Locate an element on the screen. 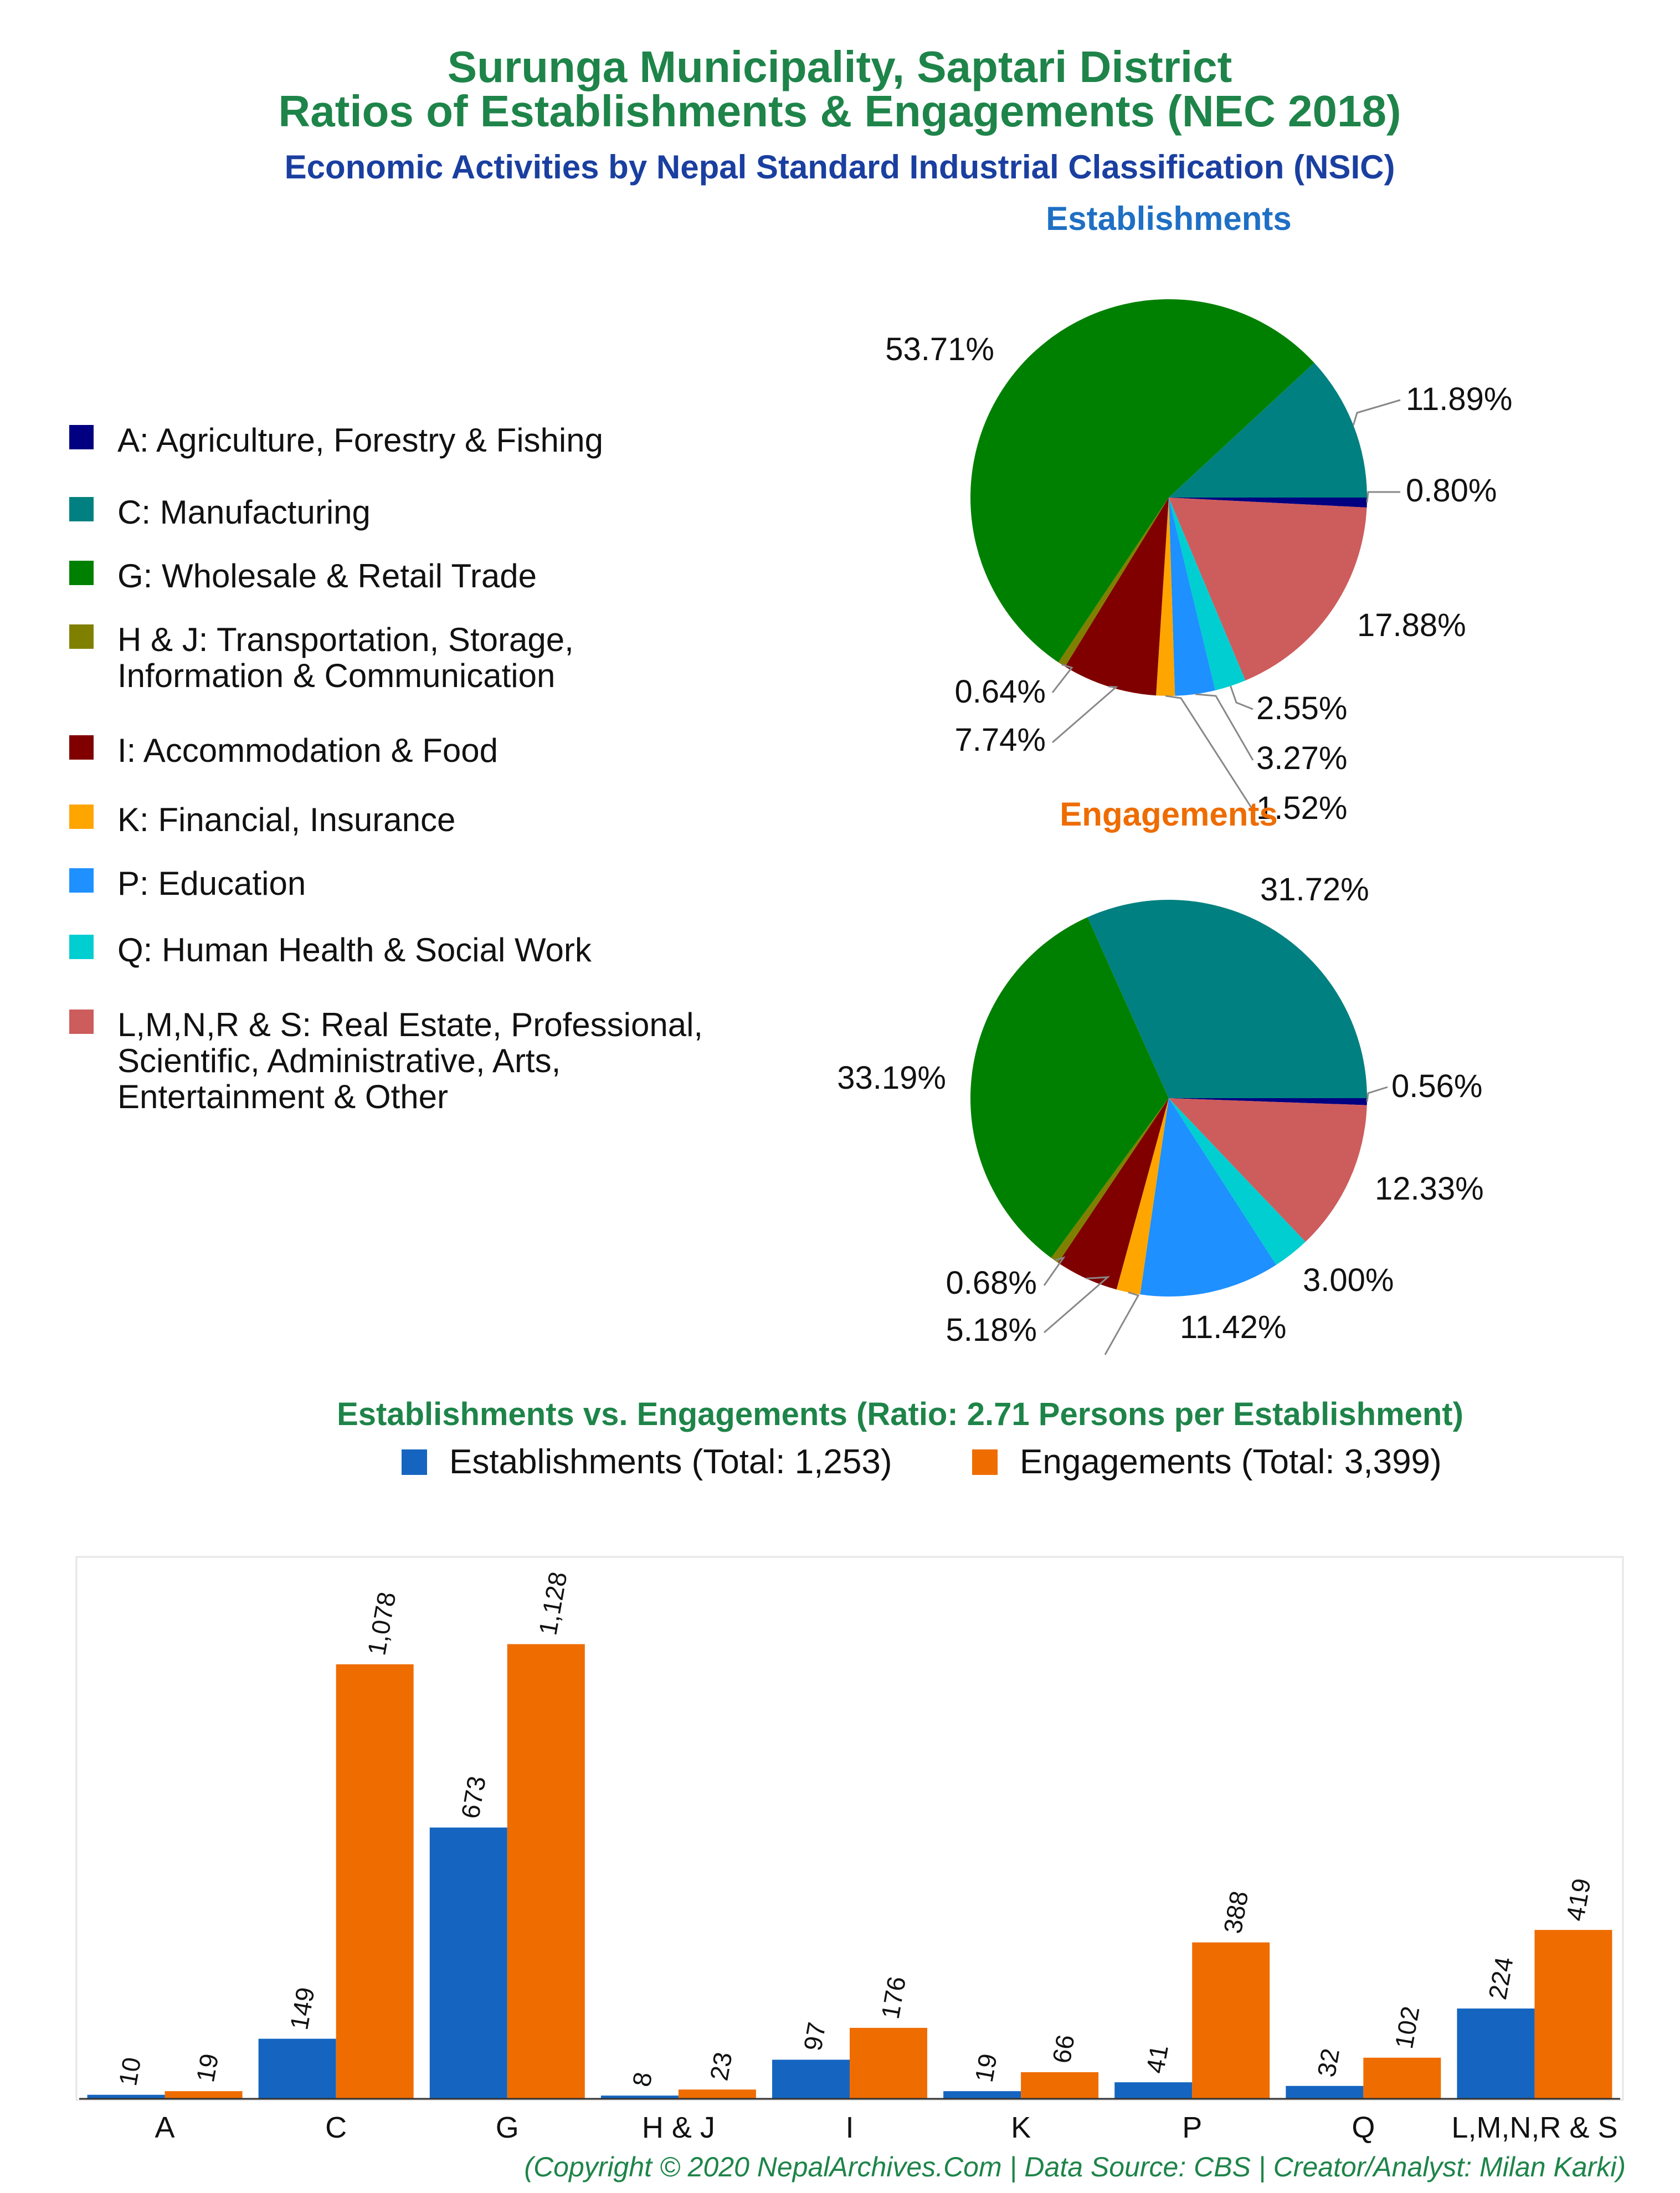  establishments-pie-title: Establishments is located at coordinates (1168, 218).